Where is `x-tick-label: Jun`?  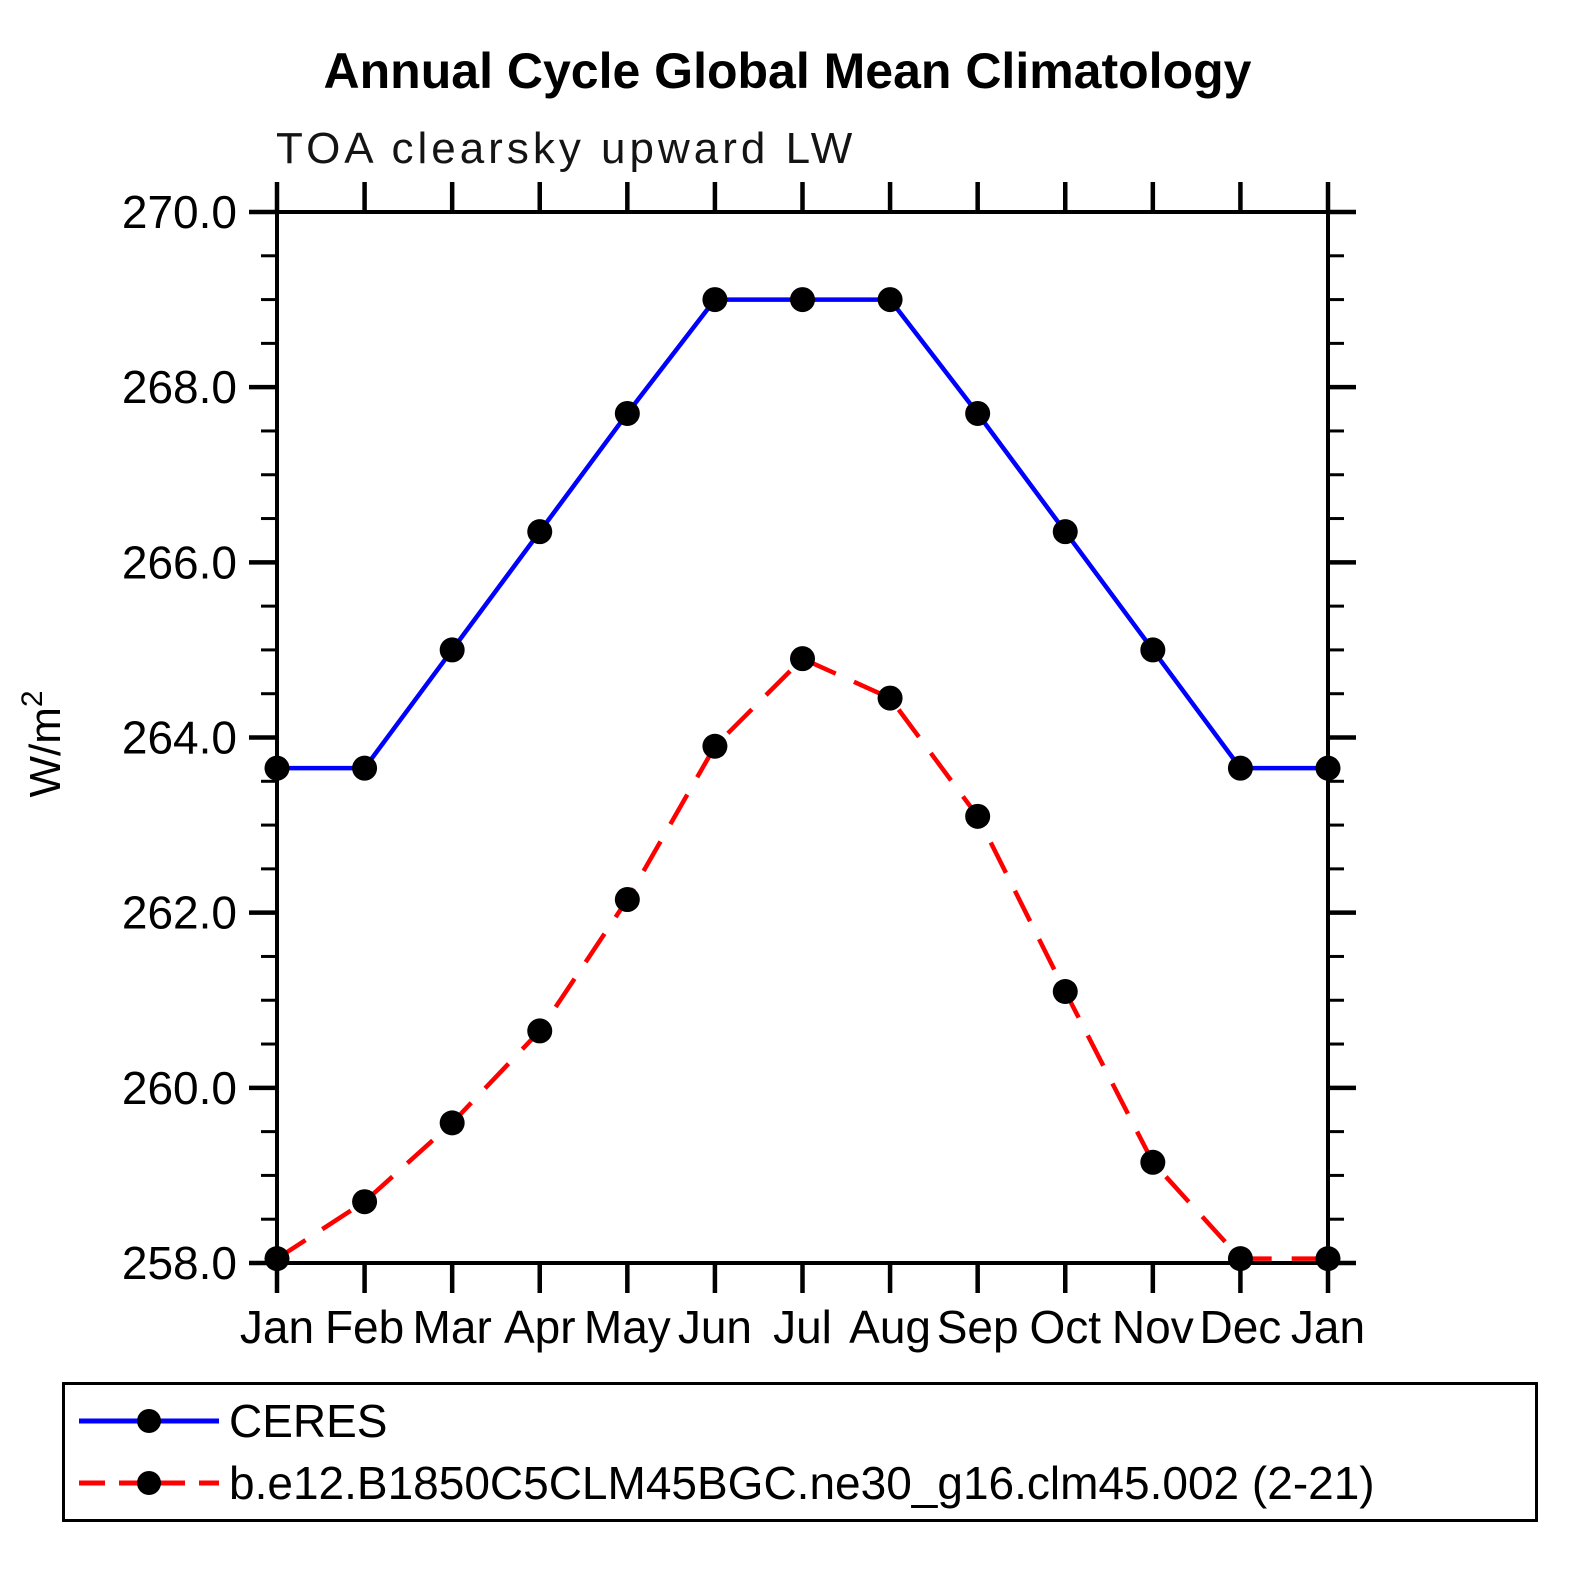 x-tick-label: Jun is located at coordinates (715, 1327).